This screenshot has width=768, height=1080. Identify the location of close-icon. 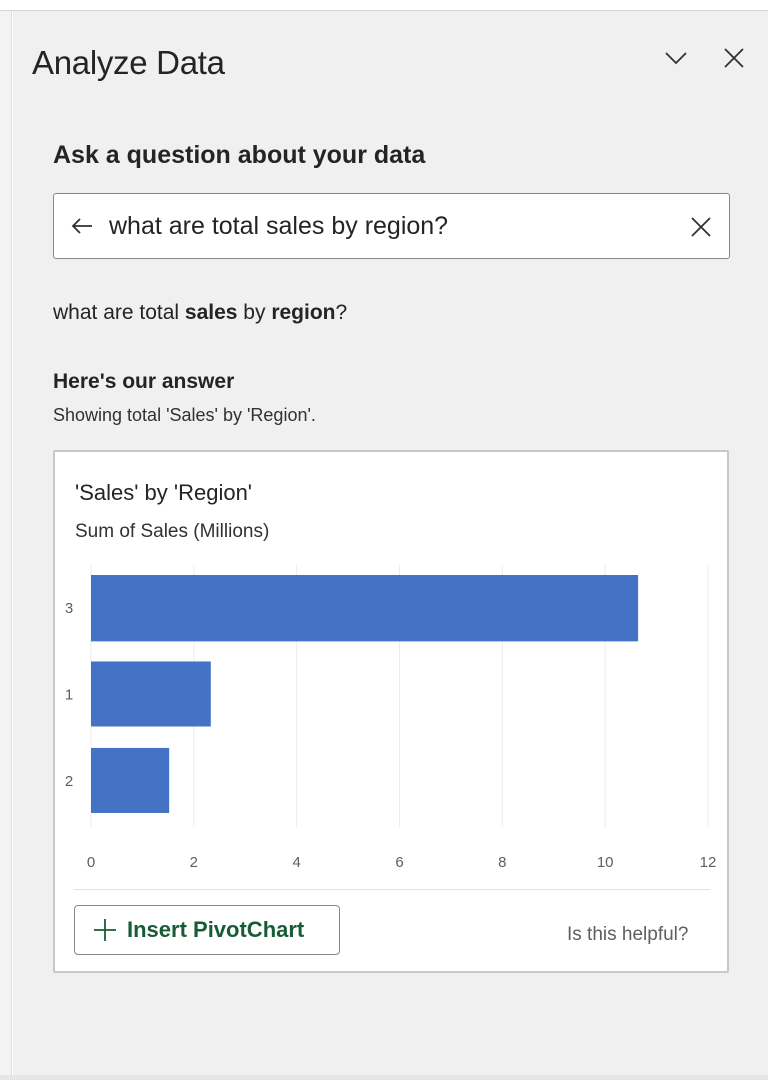
(734, 58).